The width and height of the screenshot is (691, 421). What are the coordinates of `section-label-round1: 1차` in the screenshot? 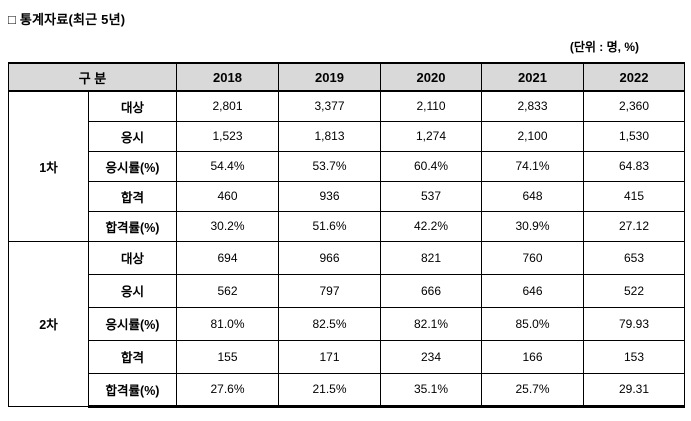 It's located at (48, 166).